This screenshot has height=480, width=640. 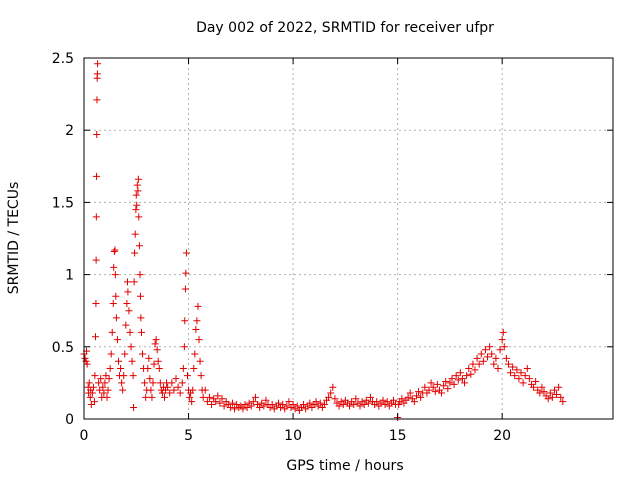 I want to click on x-tick-labels: 0 5 10 15 20, so click(x=296, y=436).